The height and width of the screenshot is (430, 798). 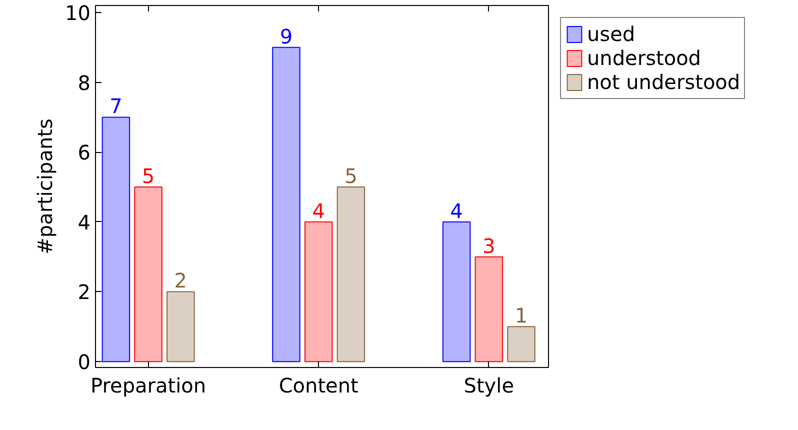 What do you see at coordinates (663, 82) in the screenshot?
I see `legend-label: not understood` at bounding box center [663, 82].